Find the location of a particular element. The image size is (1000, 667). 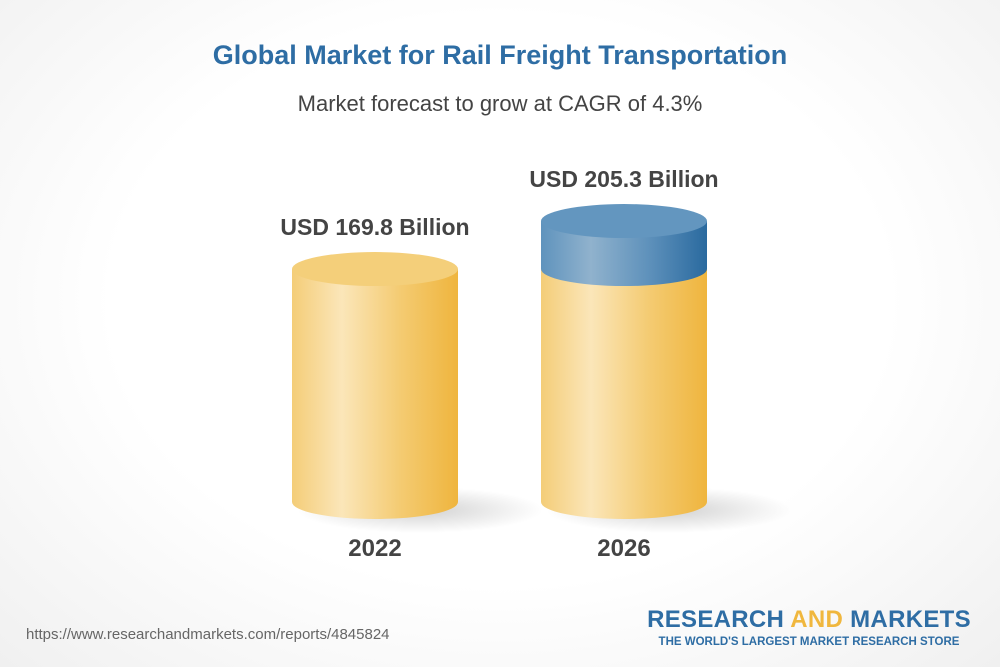

chart-subtitle: Market forecast to grow at CAGR of 4.3% is located at coordinates (500, 103).